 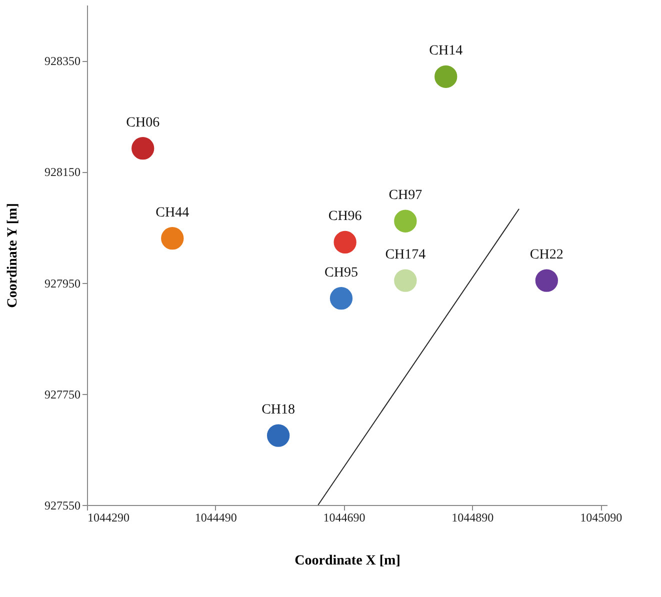 I want to click on y-tick-label: 927550, so click(x=62, y=505).